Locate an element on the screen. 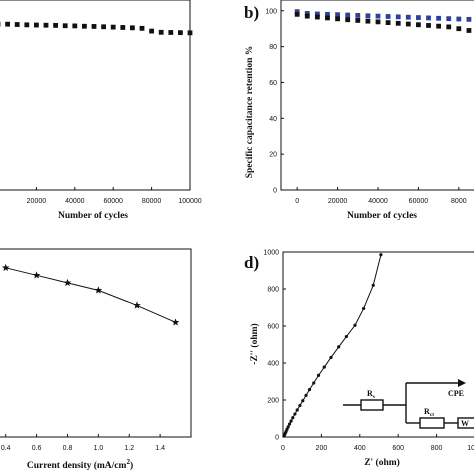 The width and height of the screenshot is (474, 474). x-tick-label: 1.0 is located at coordinates (98, 448).